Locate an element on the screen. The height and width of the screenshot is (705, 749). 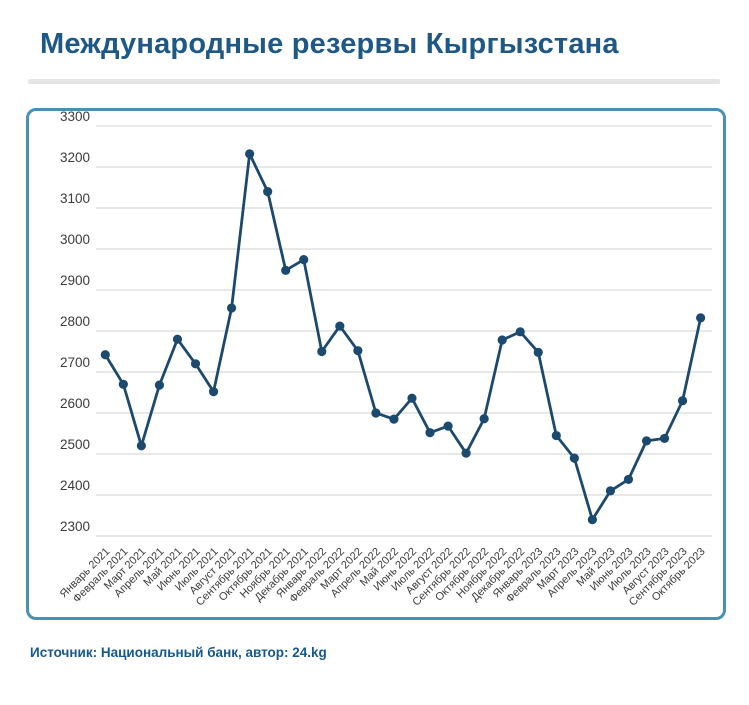
y-axis-tick-label: 2500 is located at coordinates (75, 444).